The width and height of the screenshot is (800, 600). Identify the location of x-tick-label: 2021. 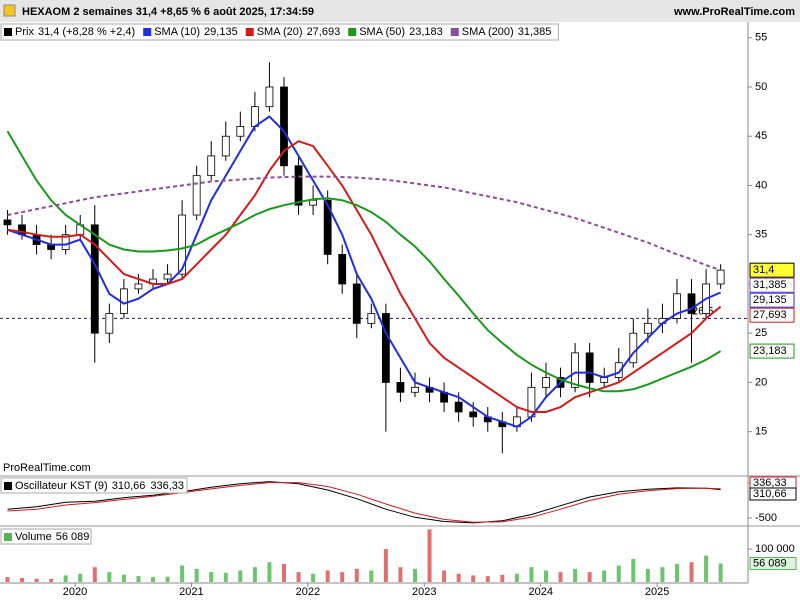
(191, 592).